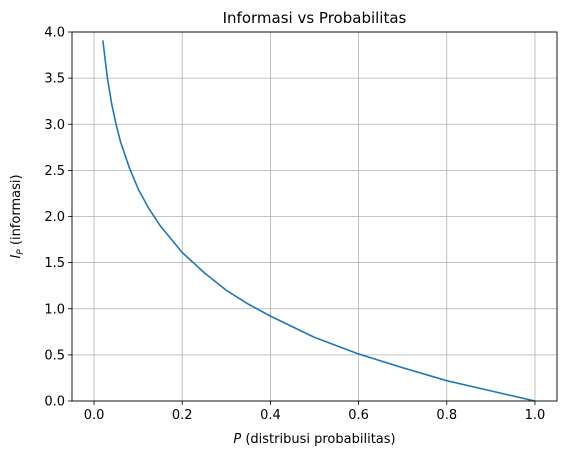  Describe the element at coordinates (446, 415) in the screenshot. I see `x-tick-label: 0.8` at that location.